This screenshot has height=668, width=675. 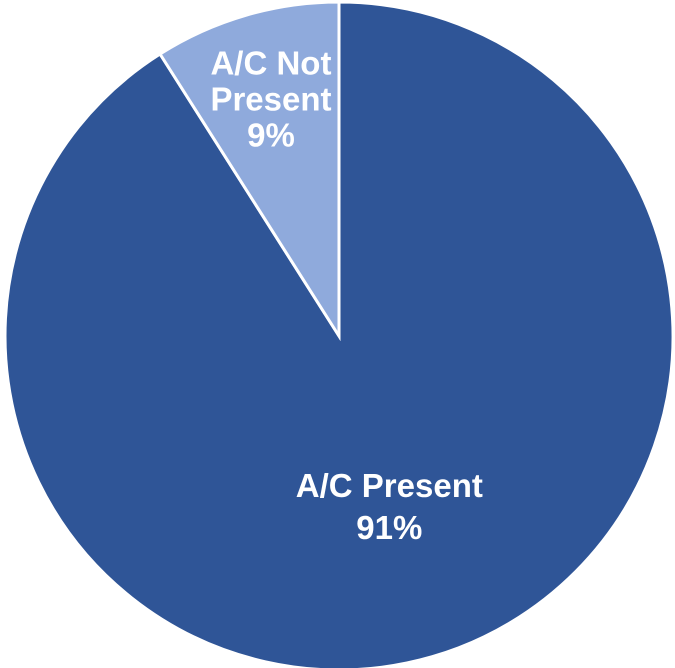 What do you see at coordinates (270, 63) in the screenshot?
I see `pie-category-label: A/C Not` at bounding box center [270, 63].